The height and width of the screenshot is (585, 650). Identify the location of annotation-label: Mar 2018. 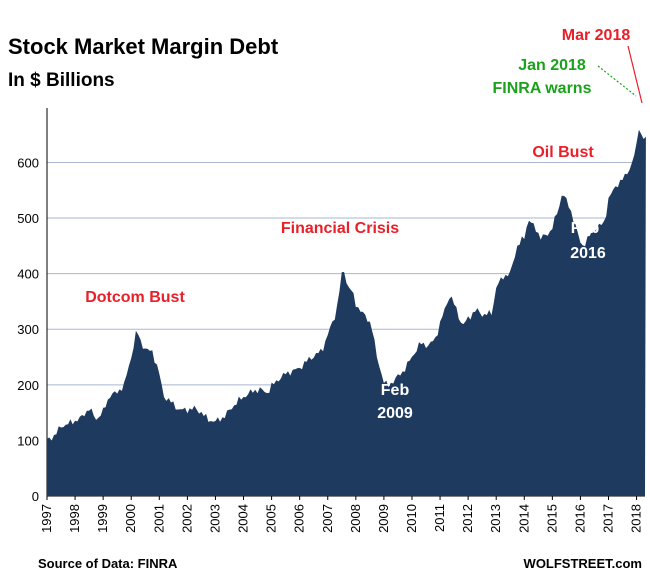
(596, 35).